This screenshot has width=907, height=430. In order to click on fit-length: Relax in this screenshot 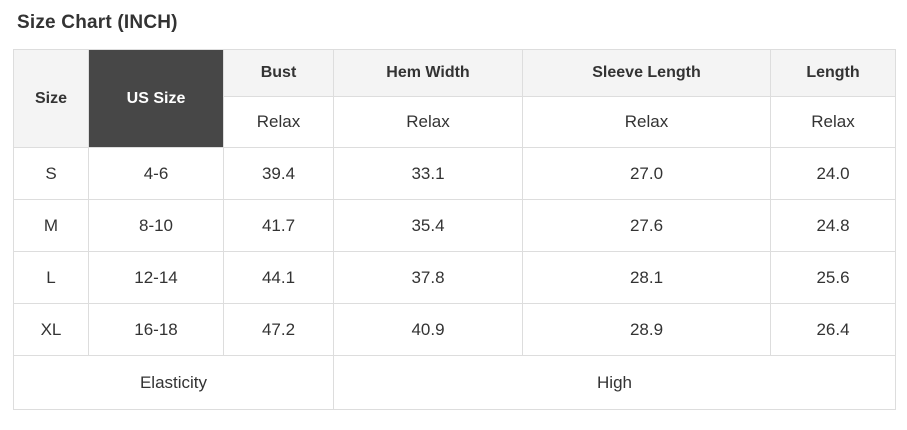, I will do `click(833, 122)`.